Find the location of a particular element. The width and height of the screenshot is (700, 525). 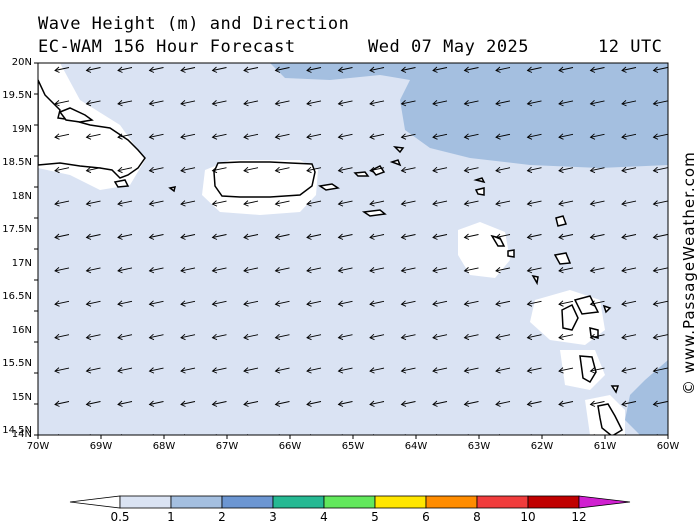

st-croix is located at coordinates (374, 213).